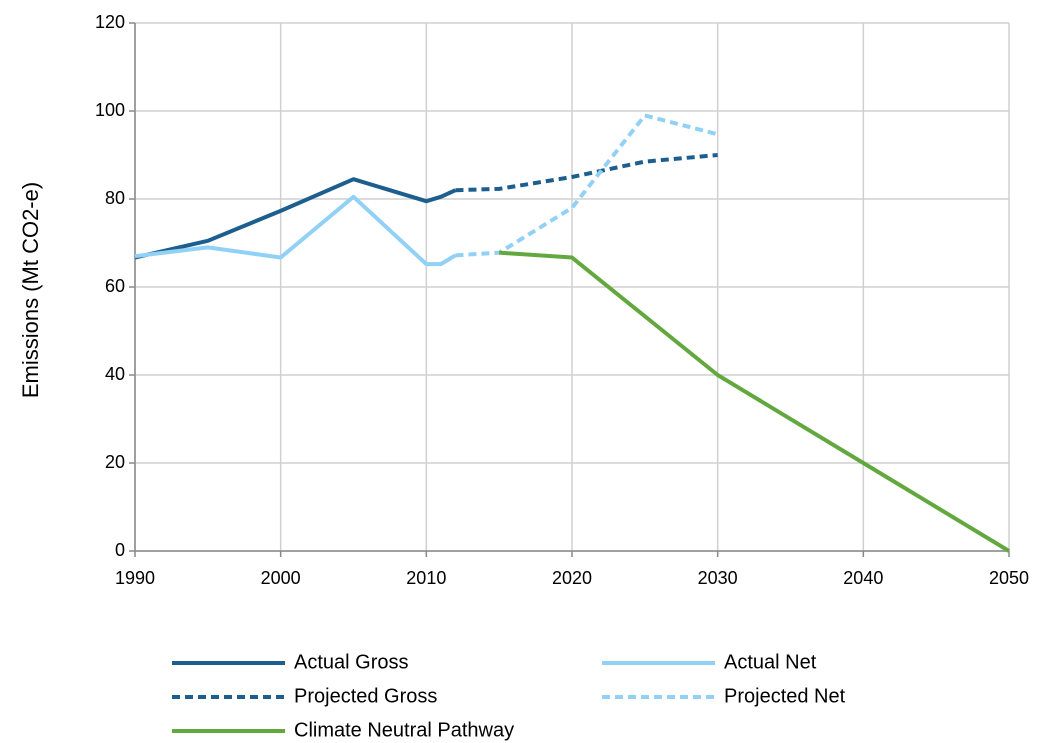 Image resolution: width=1039 pixels, height=743 pixels. Describe the element at coordinates (281, 578) in the screenshot. I see `x-tick-label: 2000` at that location.